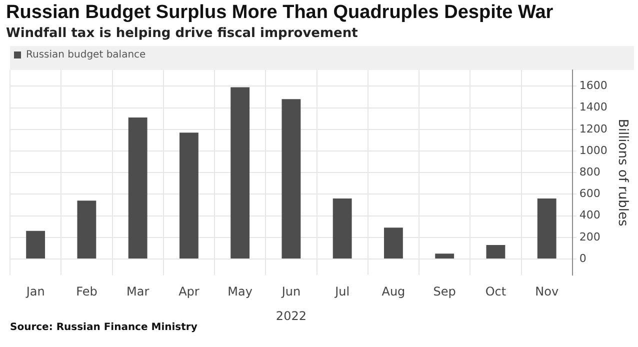  I want to click on y-tick-label: 200, so click(589, 237).